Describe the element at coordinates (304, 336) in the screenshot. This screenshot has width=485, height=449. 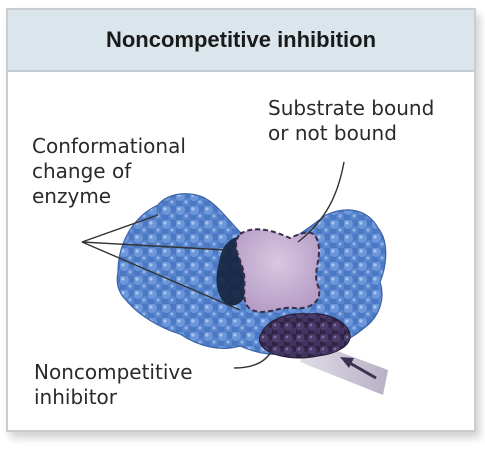
I see `inhibitor-molecule` at that location.